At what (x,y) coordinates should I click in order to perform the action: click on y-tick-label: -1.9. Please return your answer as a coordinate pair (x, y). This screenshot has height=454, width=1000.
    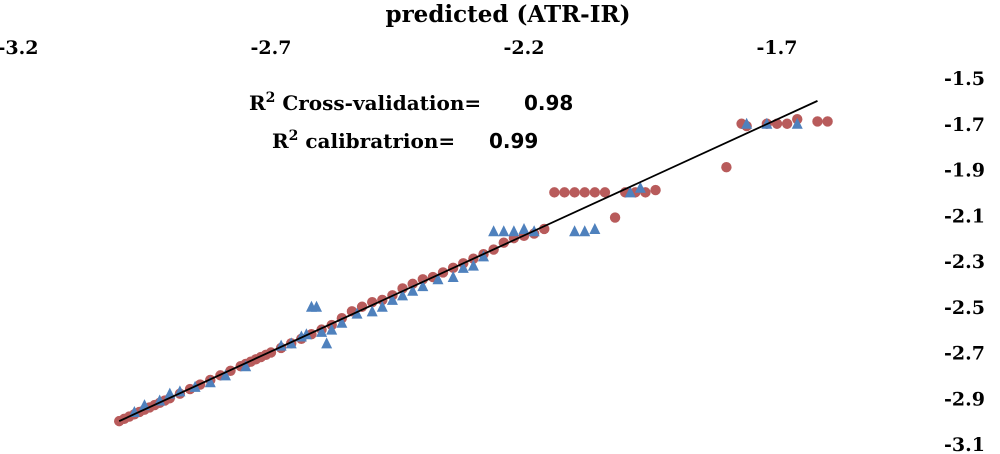
    Looking at the image, I should click on (964, 171).